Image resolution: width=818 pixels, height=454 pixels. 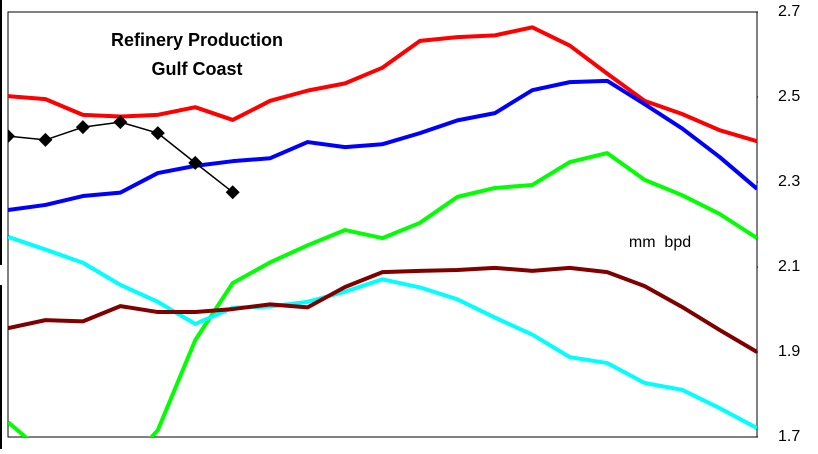 What do you see at coordinates (789, 351) in the screenshot?
I see `y-tick-label: 1.9` at bounding box center [789, 351].